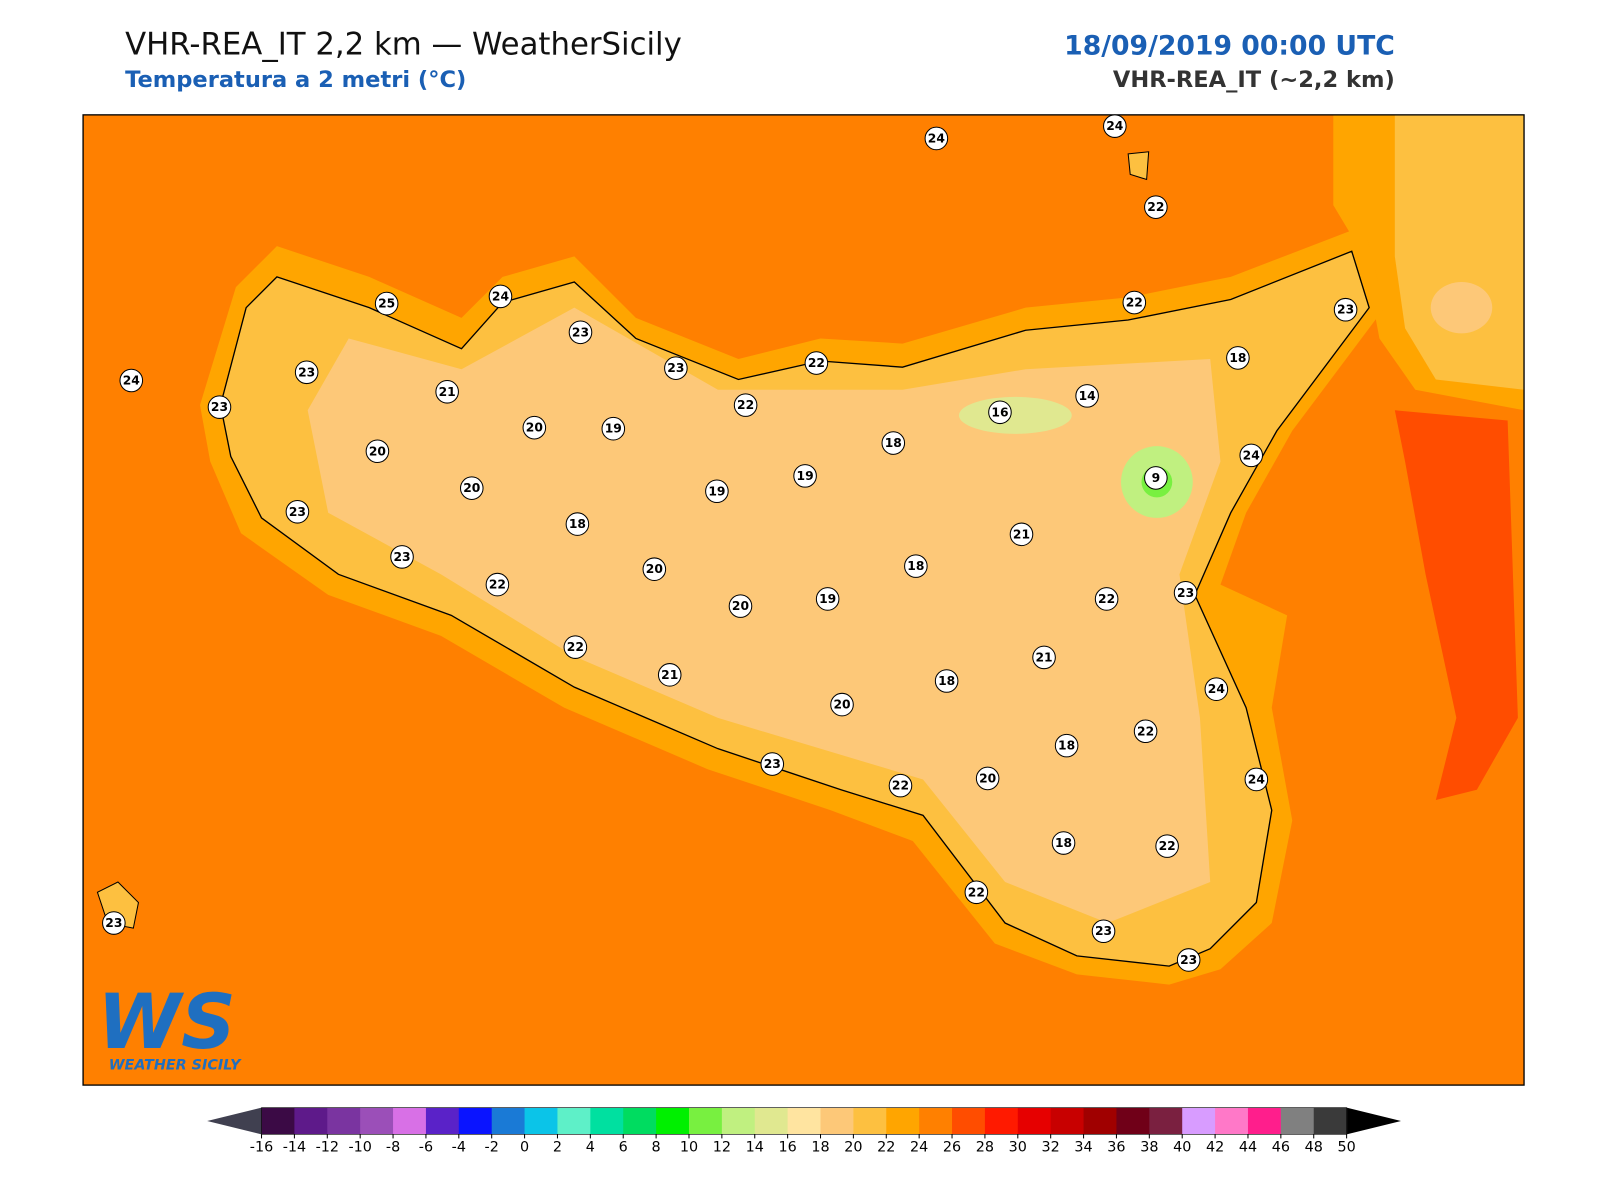 Image resolution: width=1600 pixels, height=1200 pixels. What do you see at coordinates (295, 80) in the screenshot?
I see `subtitle: Temperatura a 2 metri (°C)` at bounding box center [295, 80].